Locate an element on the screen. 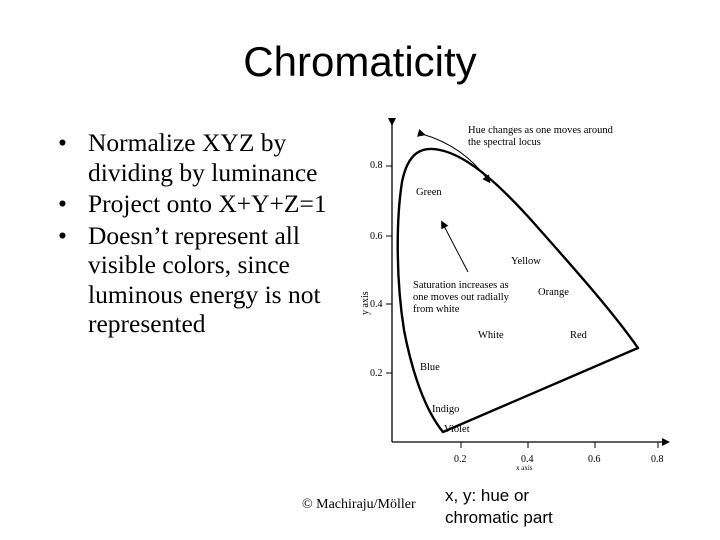 Image resolution: width=720 pixels, height=540 pixels. caption-line: chromatic part is located at coordinates (499, 517).